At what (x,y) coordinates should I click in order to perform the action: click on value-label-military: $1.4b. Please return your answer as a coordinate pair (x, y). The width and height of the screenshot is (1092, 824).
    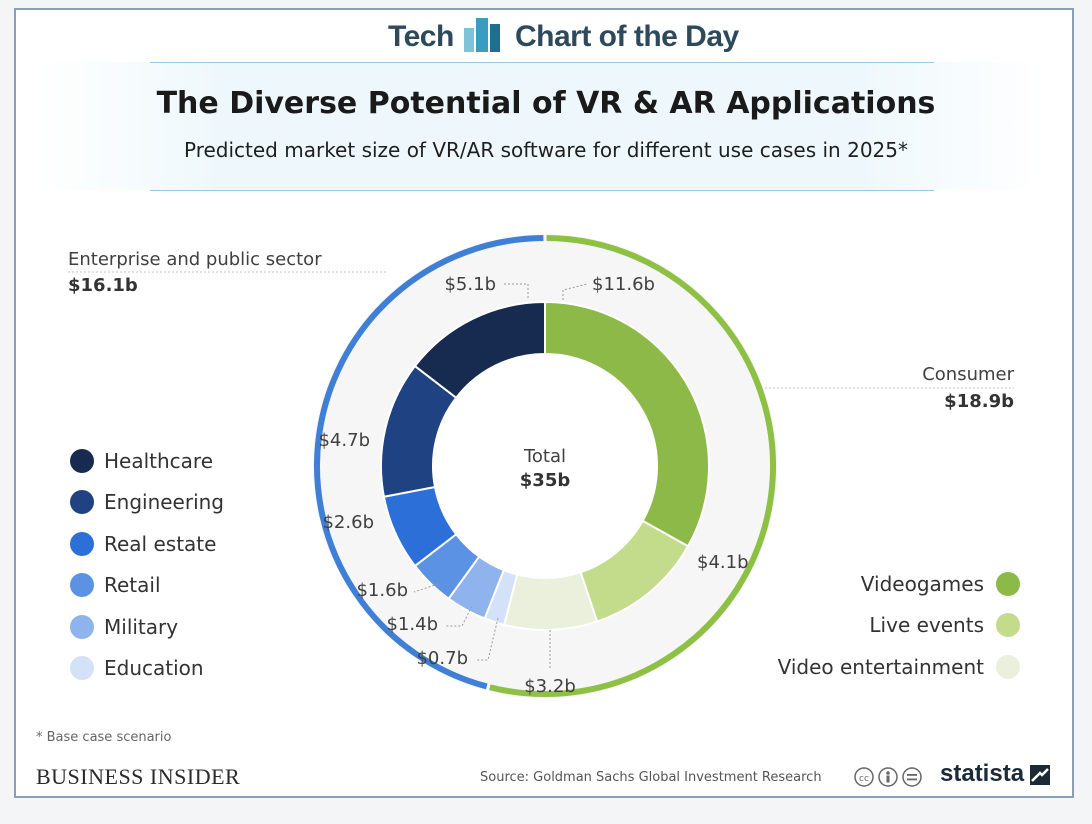
    Looking at the image, I should click on (412, 624).